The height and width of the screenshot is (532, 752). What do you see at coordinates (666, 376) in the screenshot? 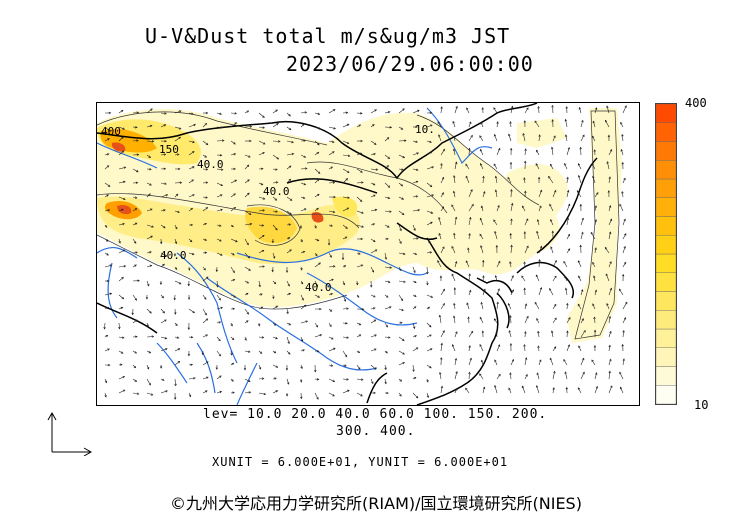
I see `colorbar-swatch` at bounding box center [666, 376].